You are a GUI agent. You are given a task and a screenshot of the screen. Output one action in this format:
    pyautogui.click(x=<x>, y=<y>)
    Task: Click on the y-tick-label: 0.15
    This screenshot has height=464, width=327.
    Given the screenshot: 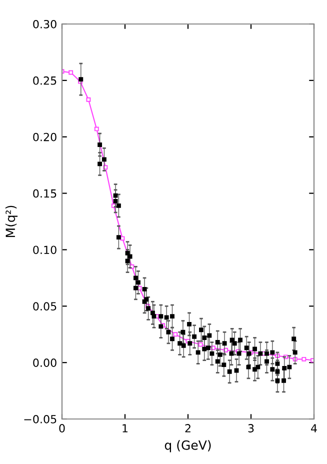 What is the action you would take?
    pyautogui.click(x=44, y=193)
    